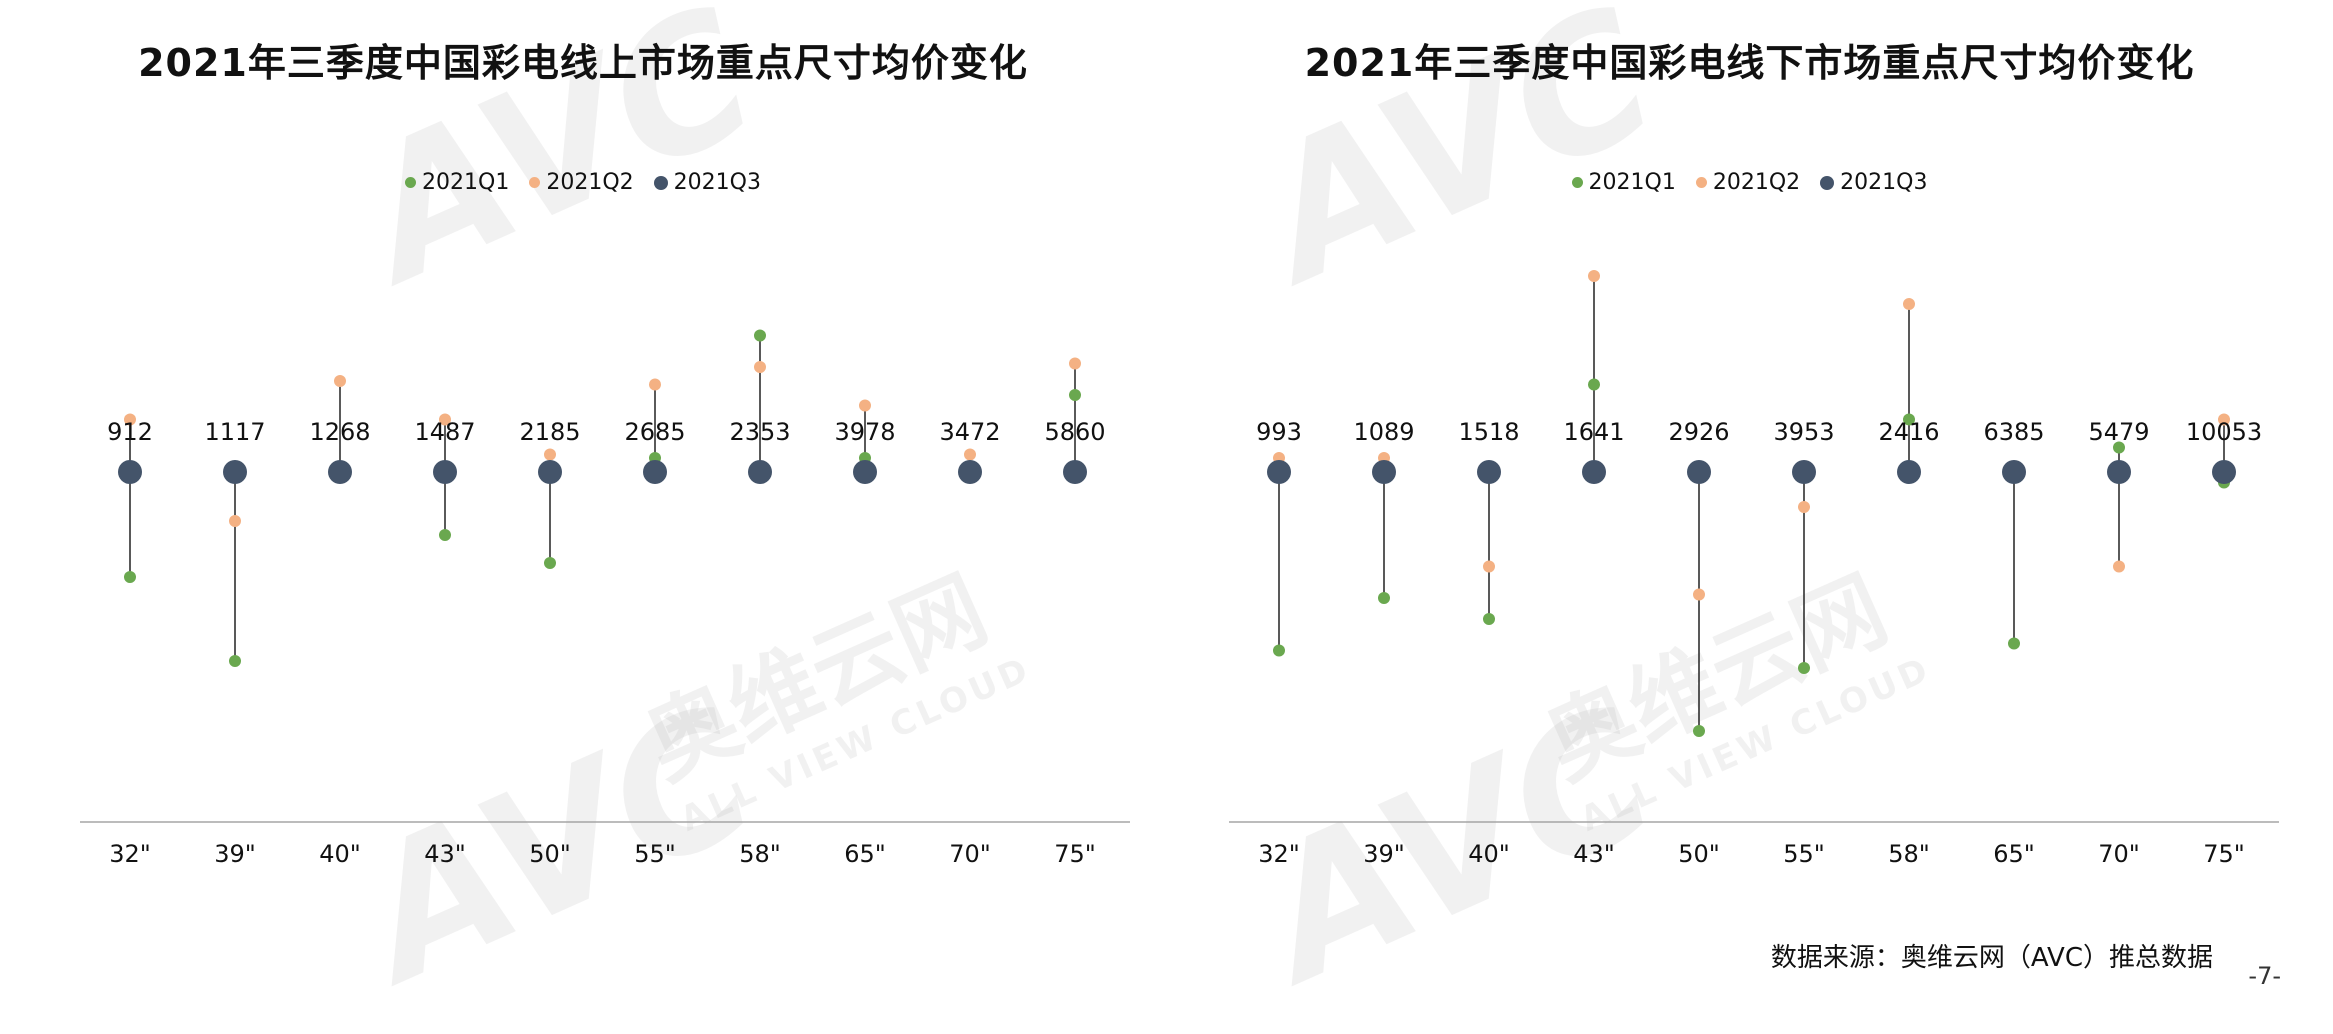 This screenshot has width=2333, height=1034. What do you see at coordinates (864, 432) in the screenshot?
I see `data-label: 3978` at bounding box center [864, 432].